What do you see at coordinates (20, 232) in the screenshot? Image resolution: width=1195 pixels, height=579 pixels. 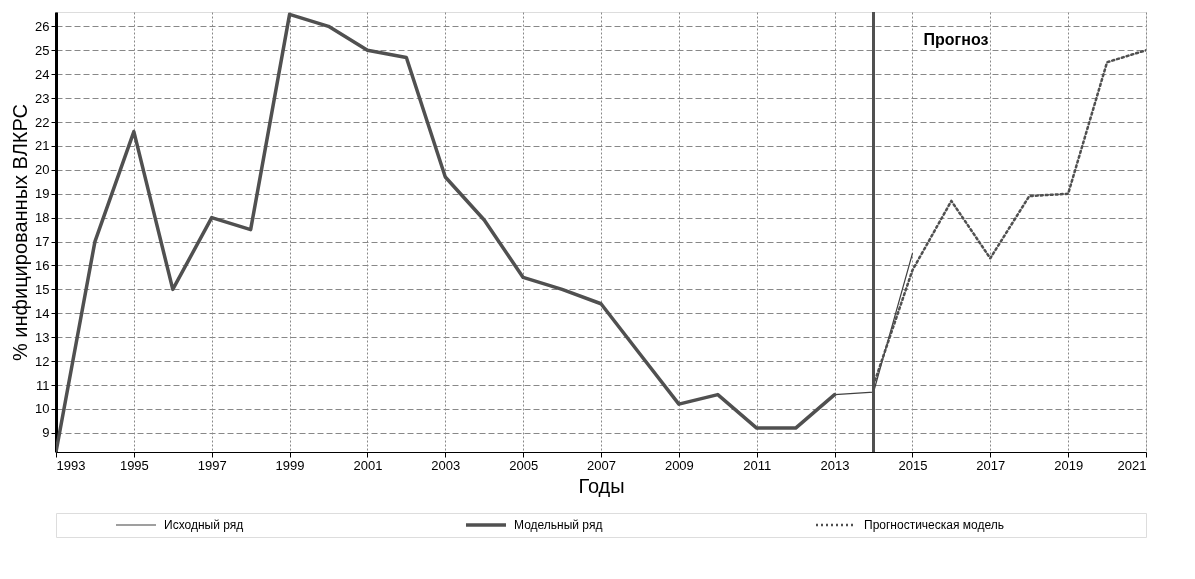 I see `y-axis-title: % инфицированных ВЛКРС` at bounding box center [20, 232].